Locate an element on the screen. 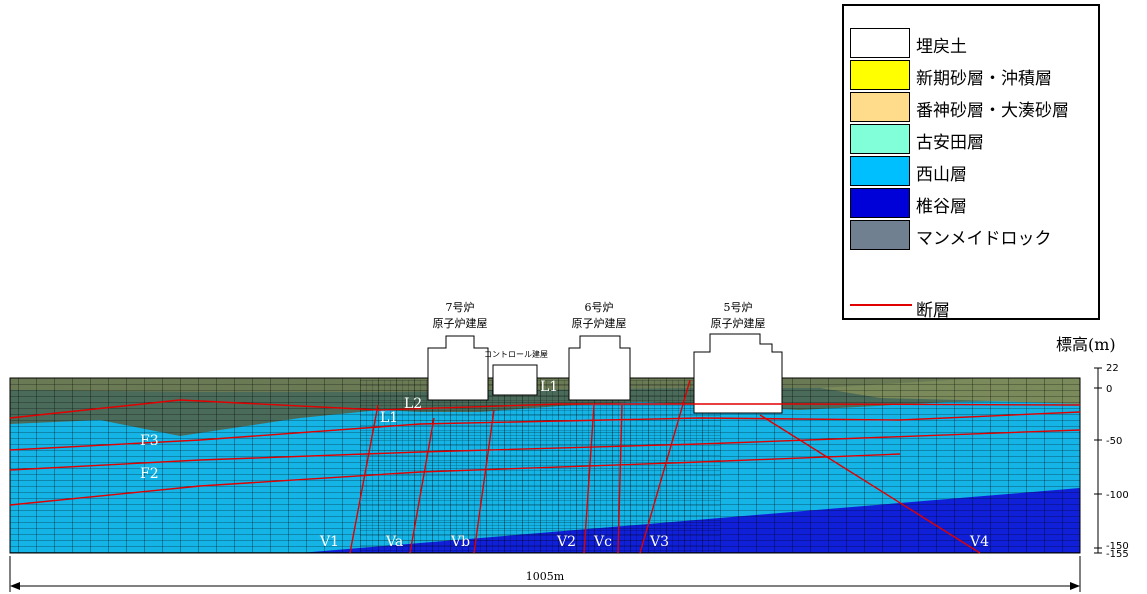 The width and height of the screenshot is (1147, 594). axis-unit-label: 標高(m) is located at coordinates (1086, 344).